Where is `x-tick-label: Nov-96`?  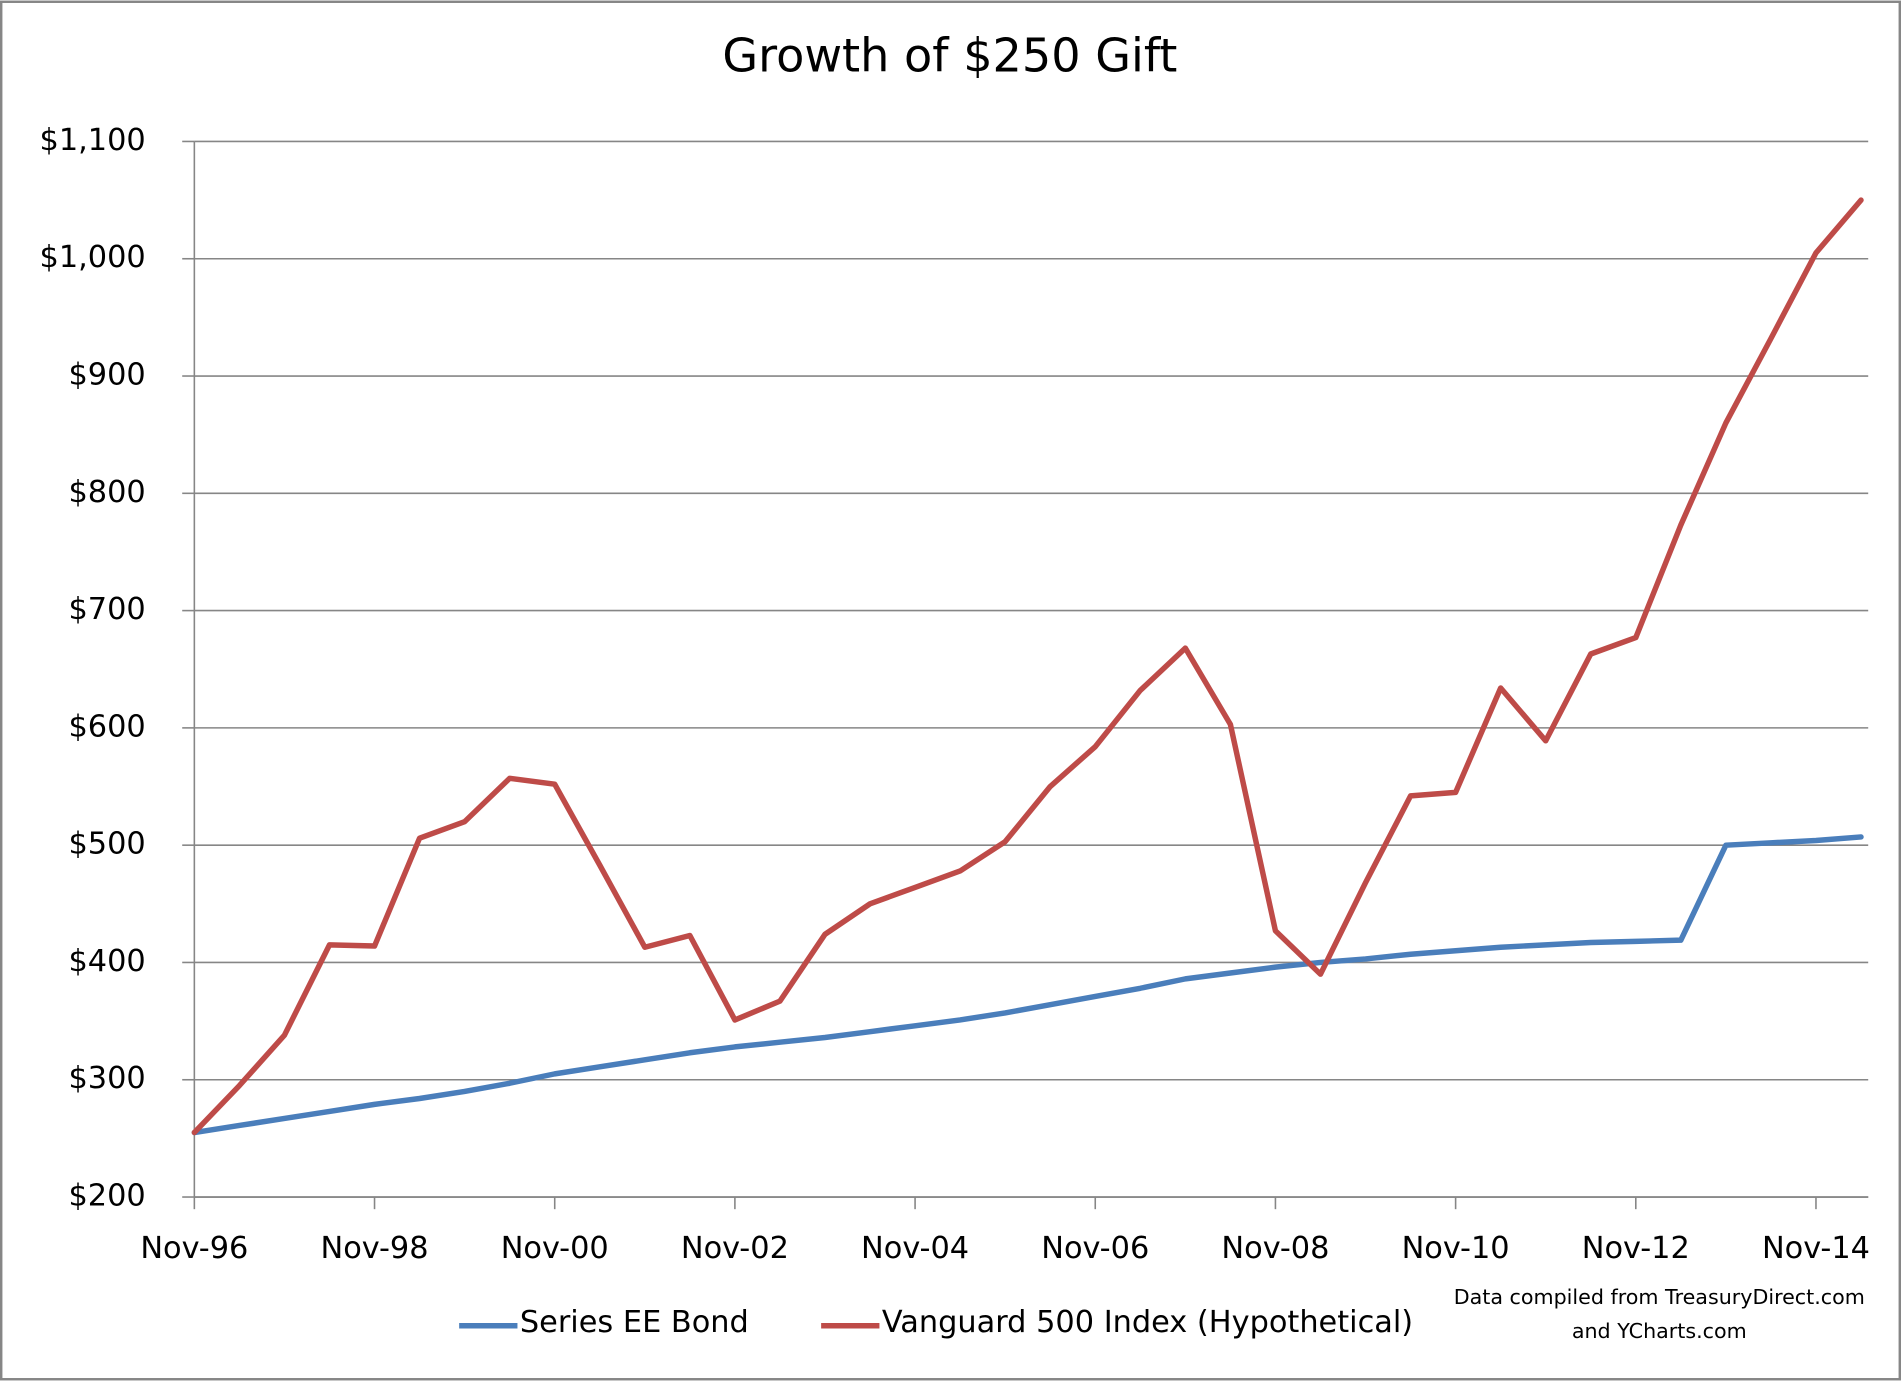
x-tick-label: Nov-96 is located at coordinates (194, 1248).